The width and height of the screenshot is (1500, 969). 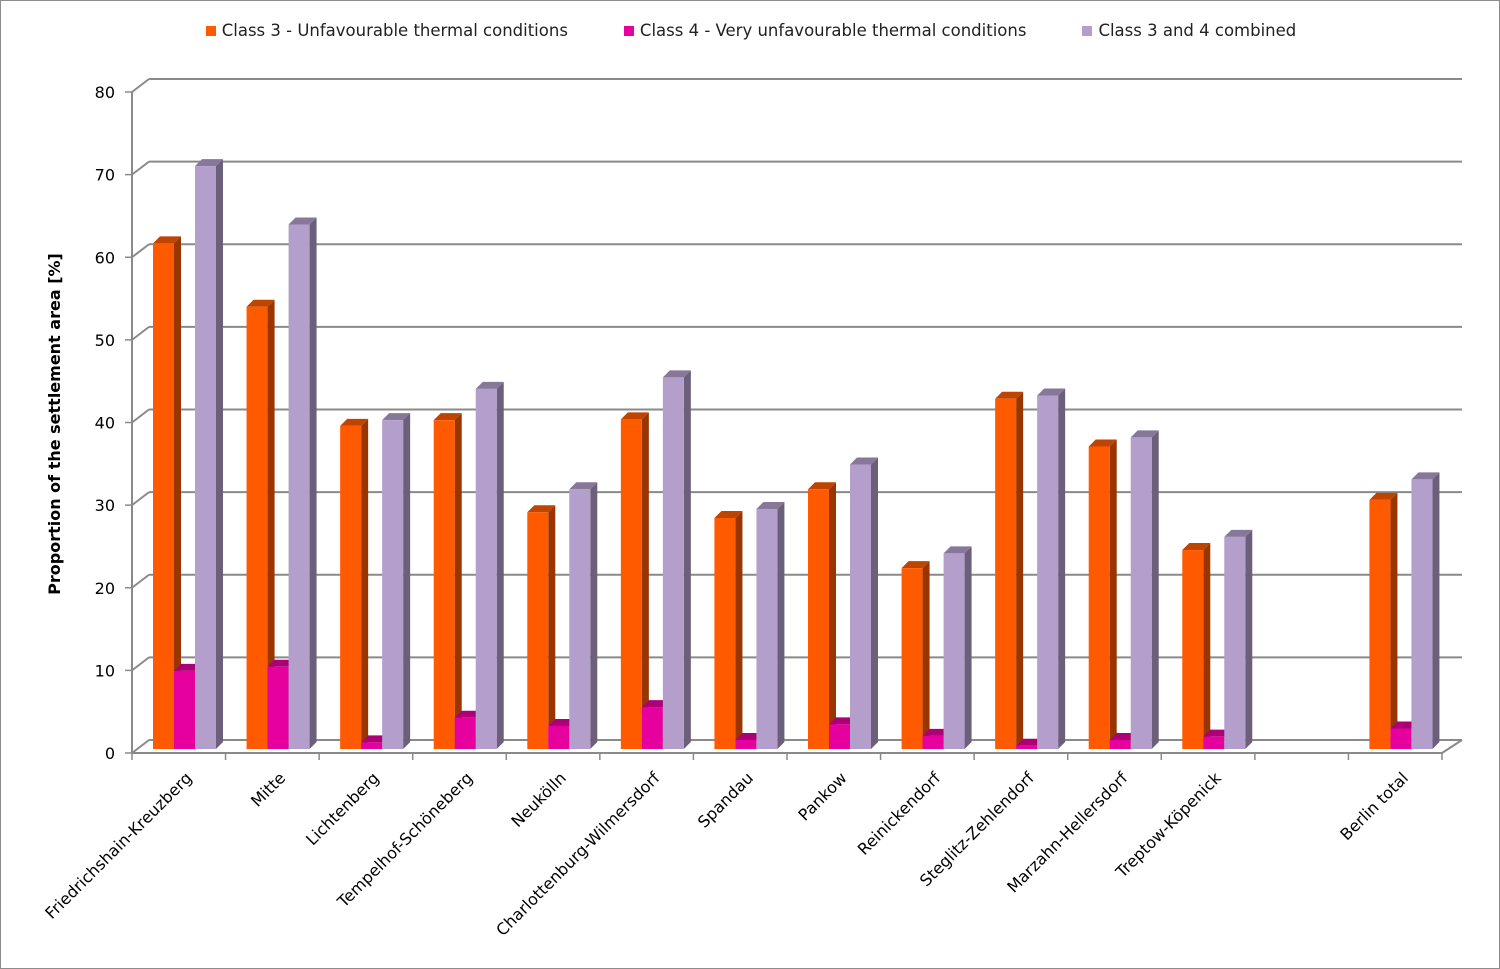 I want to click on x-tick-label: Treptow-Köpenick, so click(x=1168, y=825).